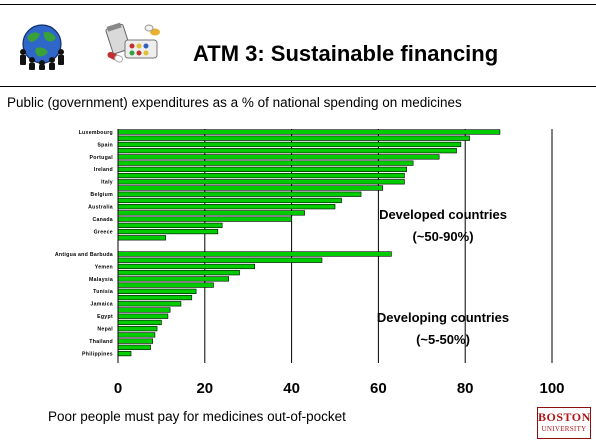 The image size is (596, 444). Describe the element at coordinates (103, 292) in the screenshot. I see `category-label: Tunisia` at that location.